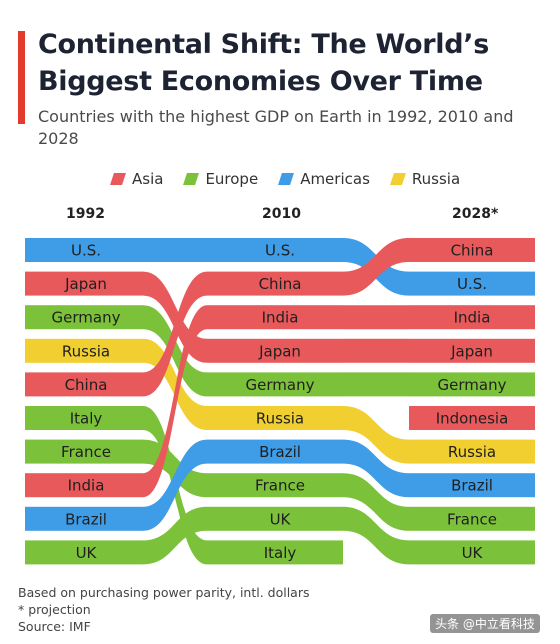  I want to click on label-france-1992: France, so click(86, 452).